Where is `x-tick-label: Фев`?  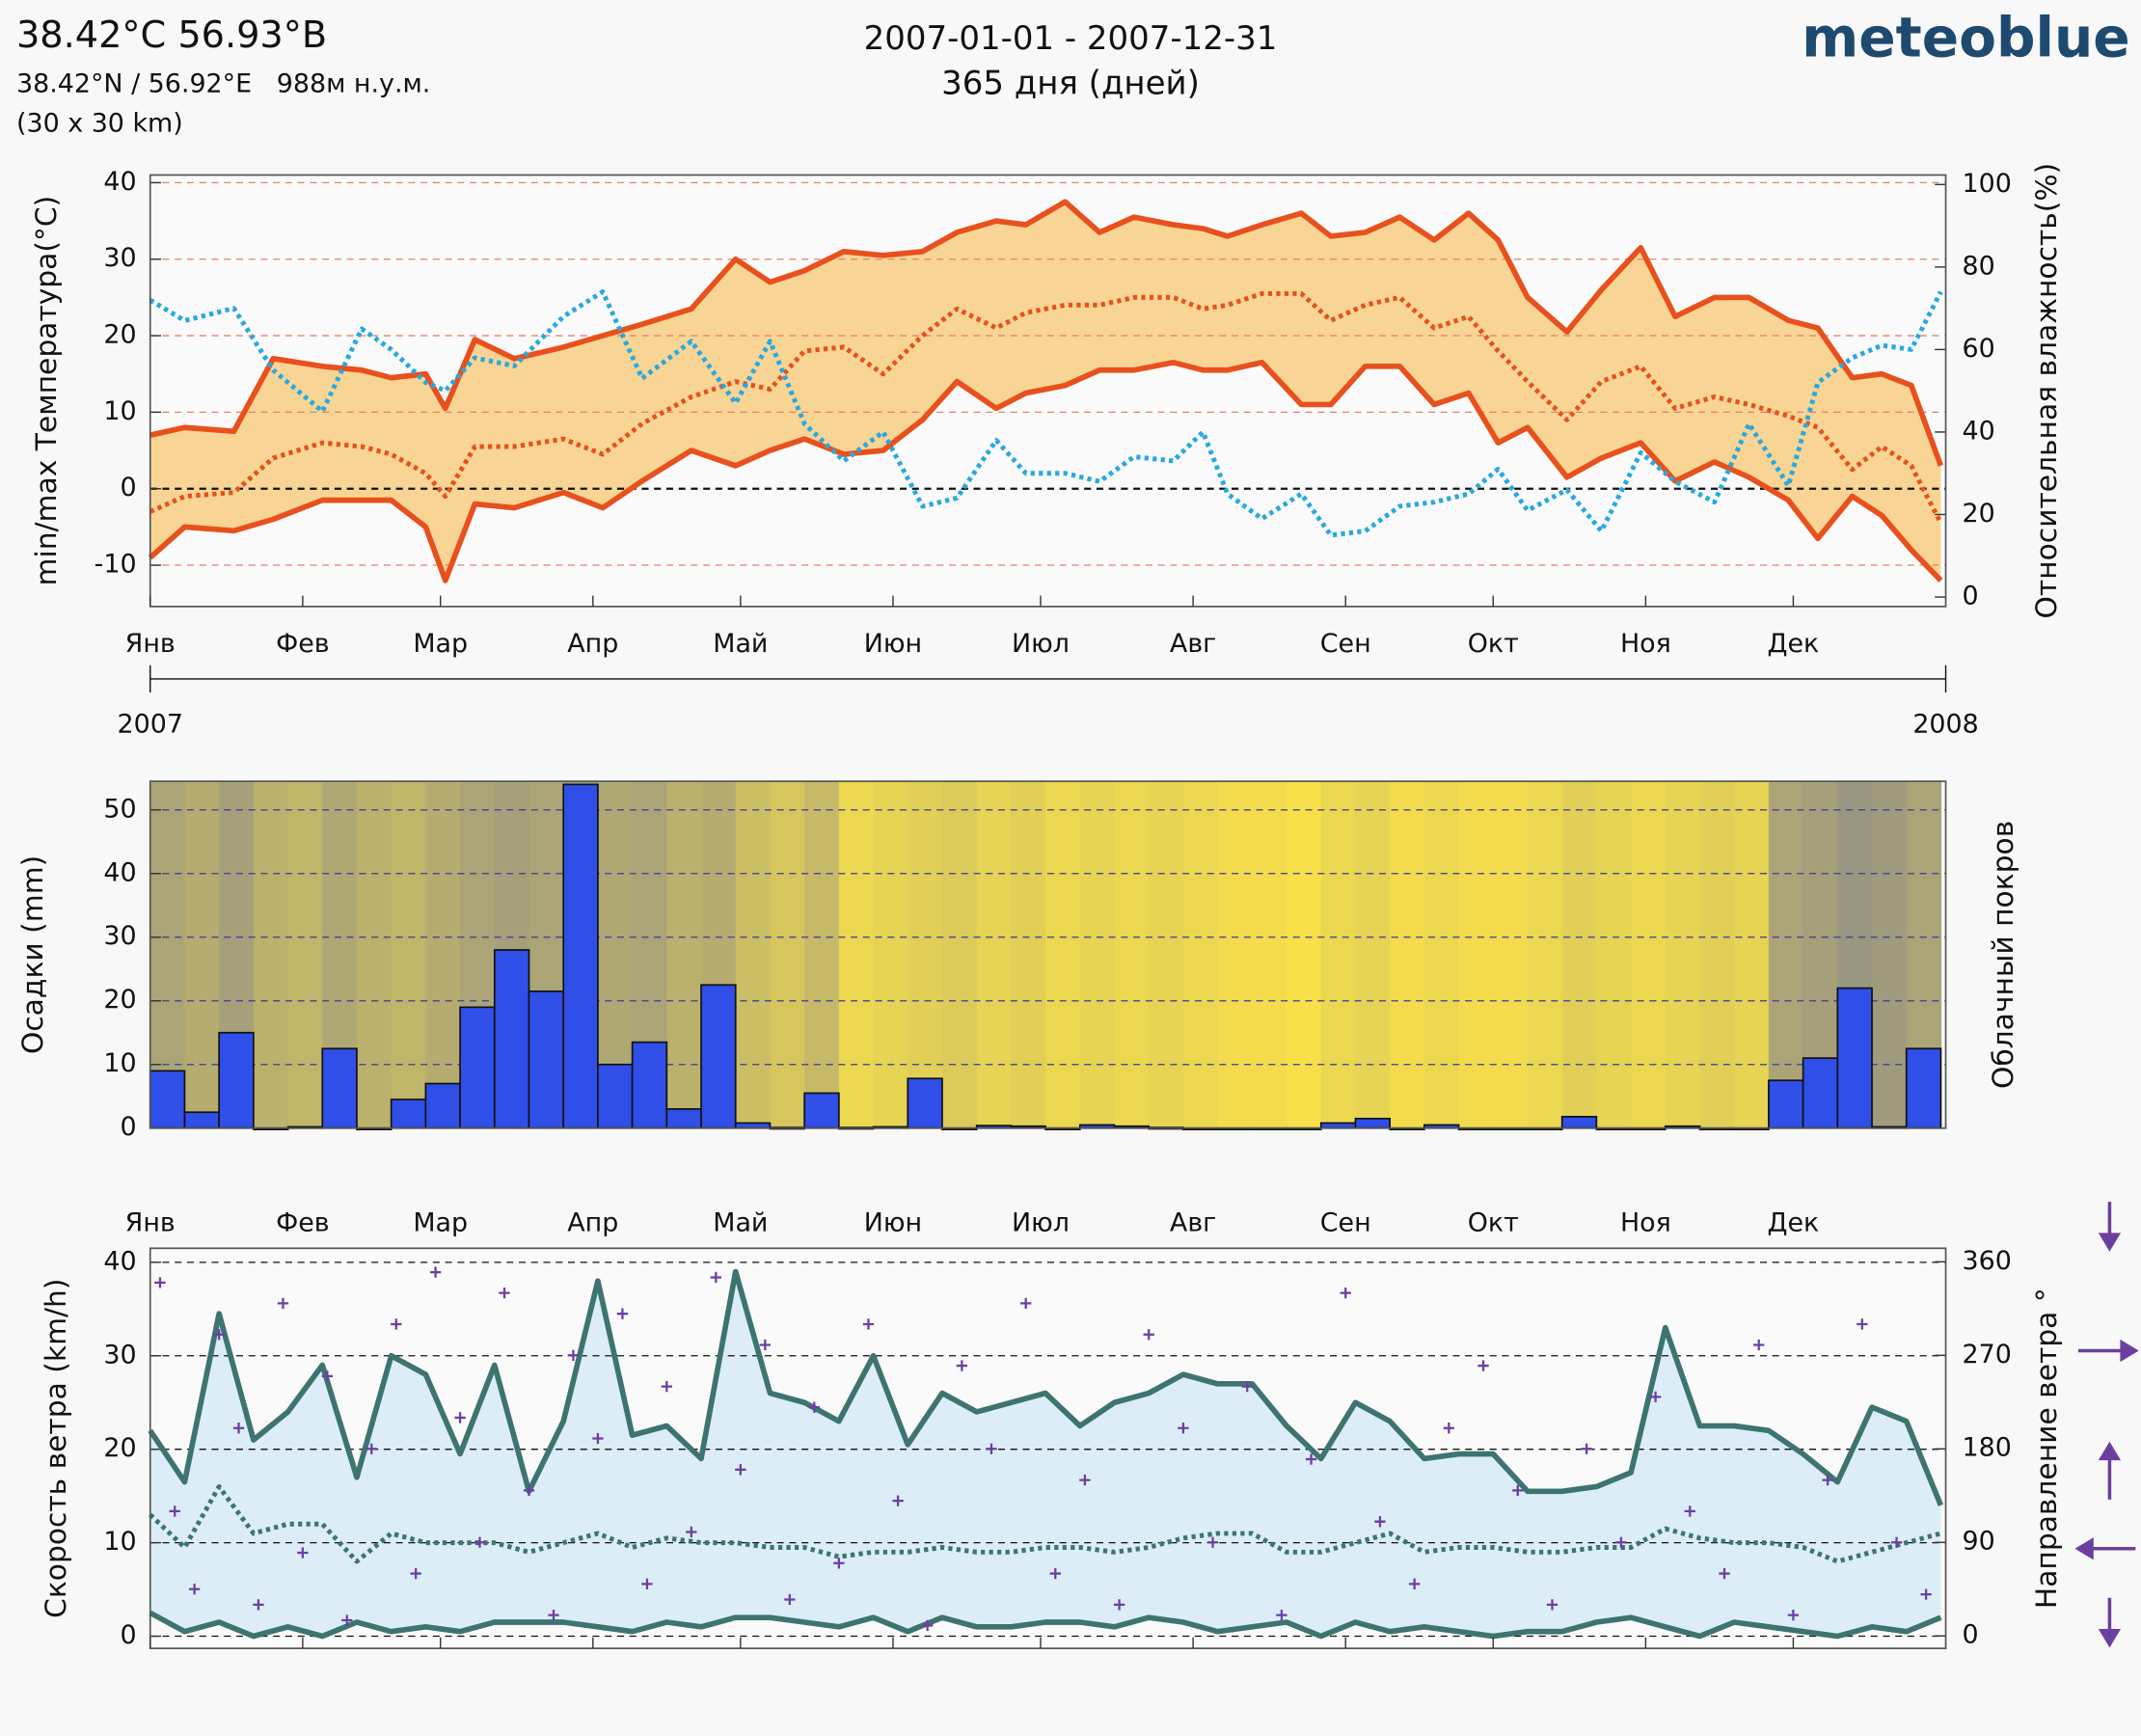 x-tick-label: Фев is located at coordinates (303, 1222).